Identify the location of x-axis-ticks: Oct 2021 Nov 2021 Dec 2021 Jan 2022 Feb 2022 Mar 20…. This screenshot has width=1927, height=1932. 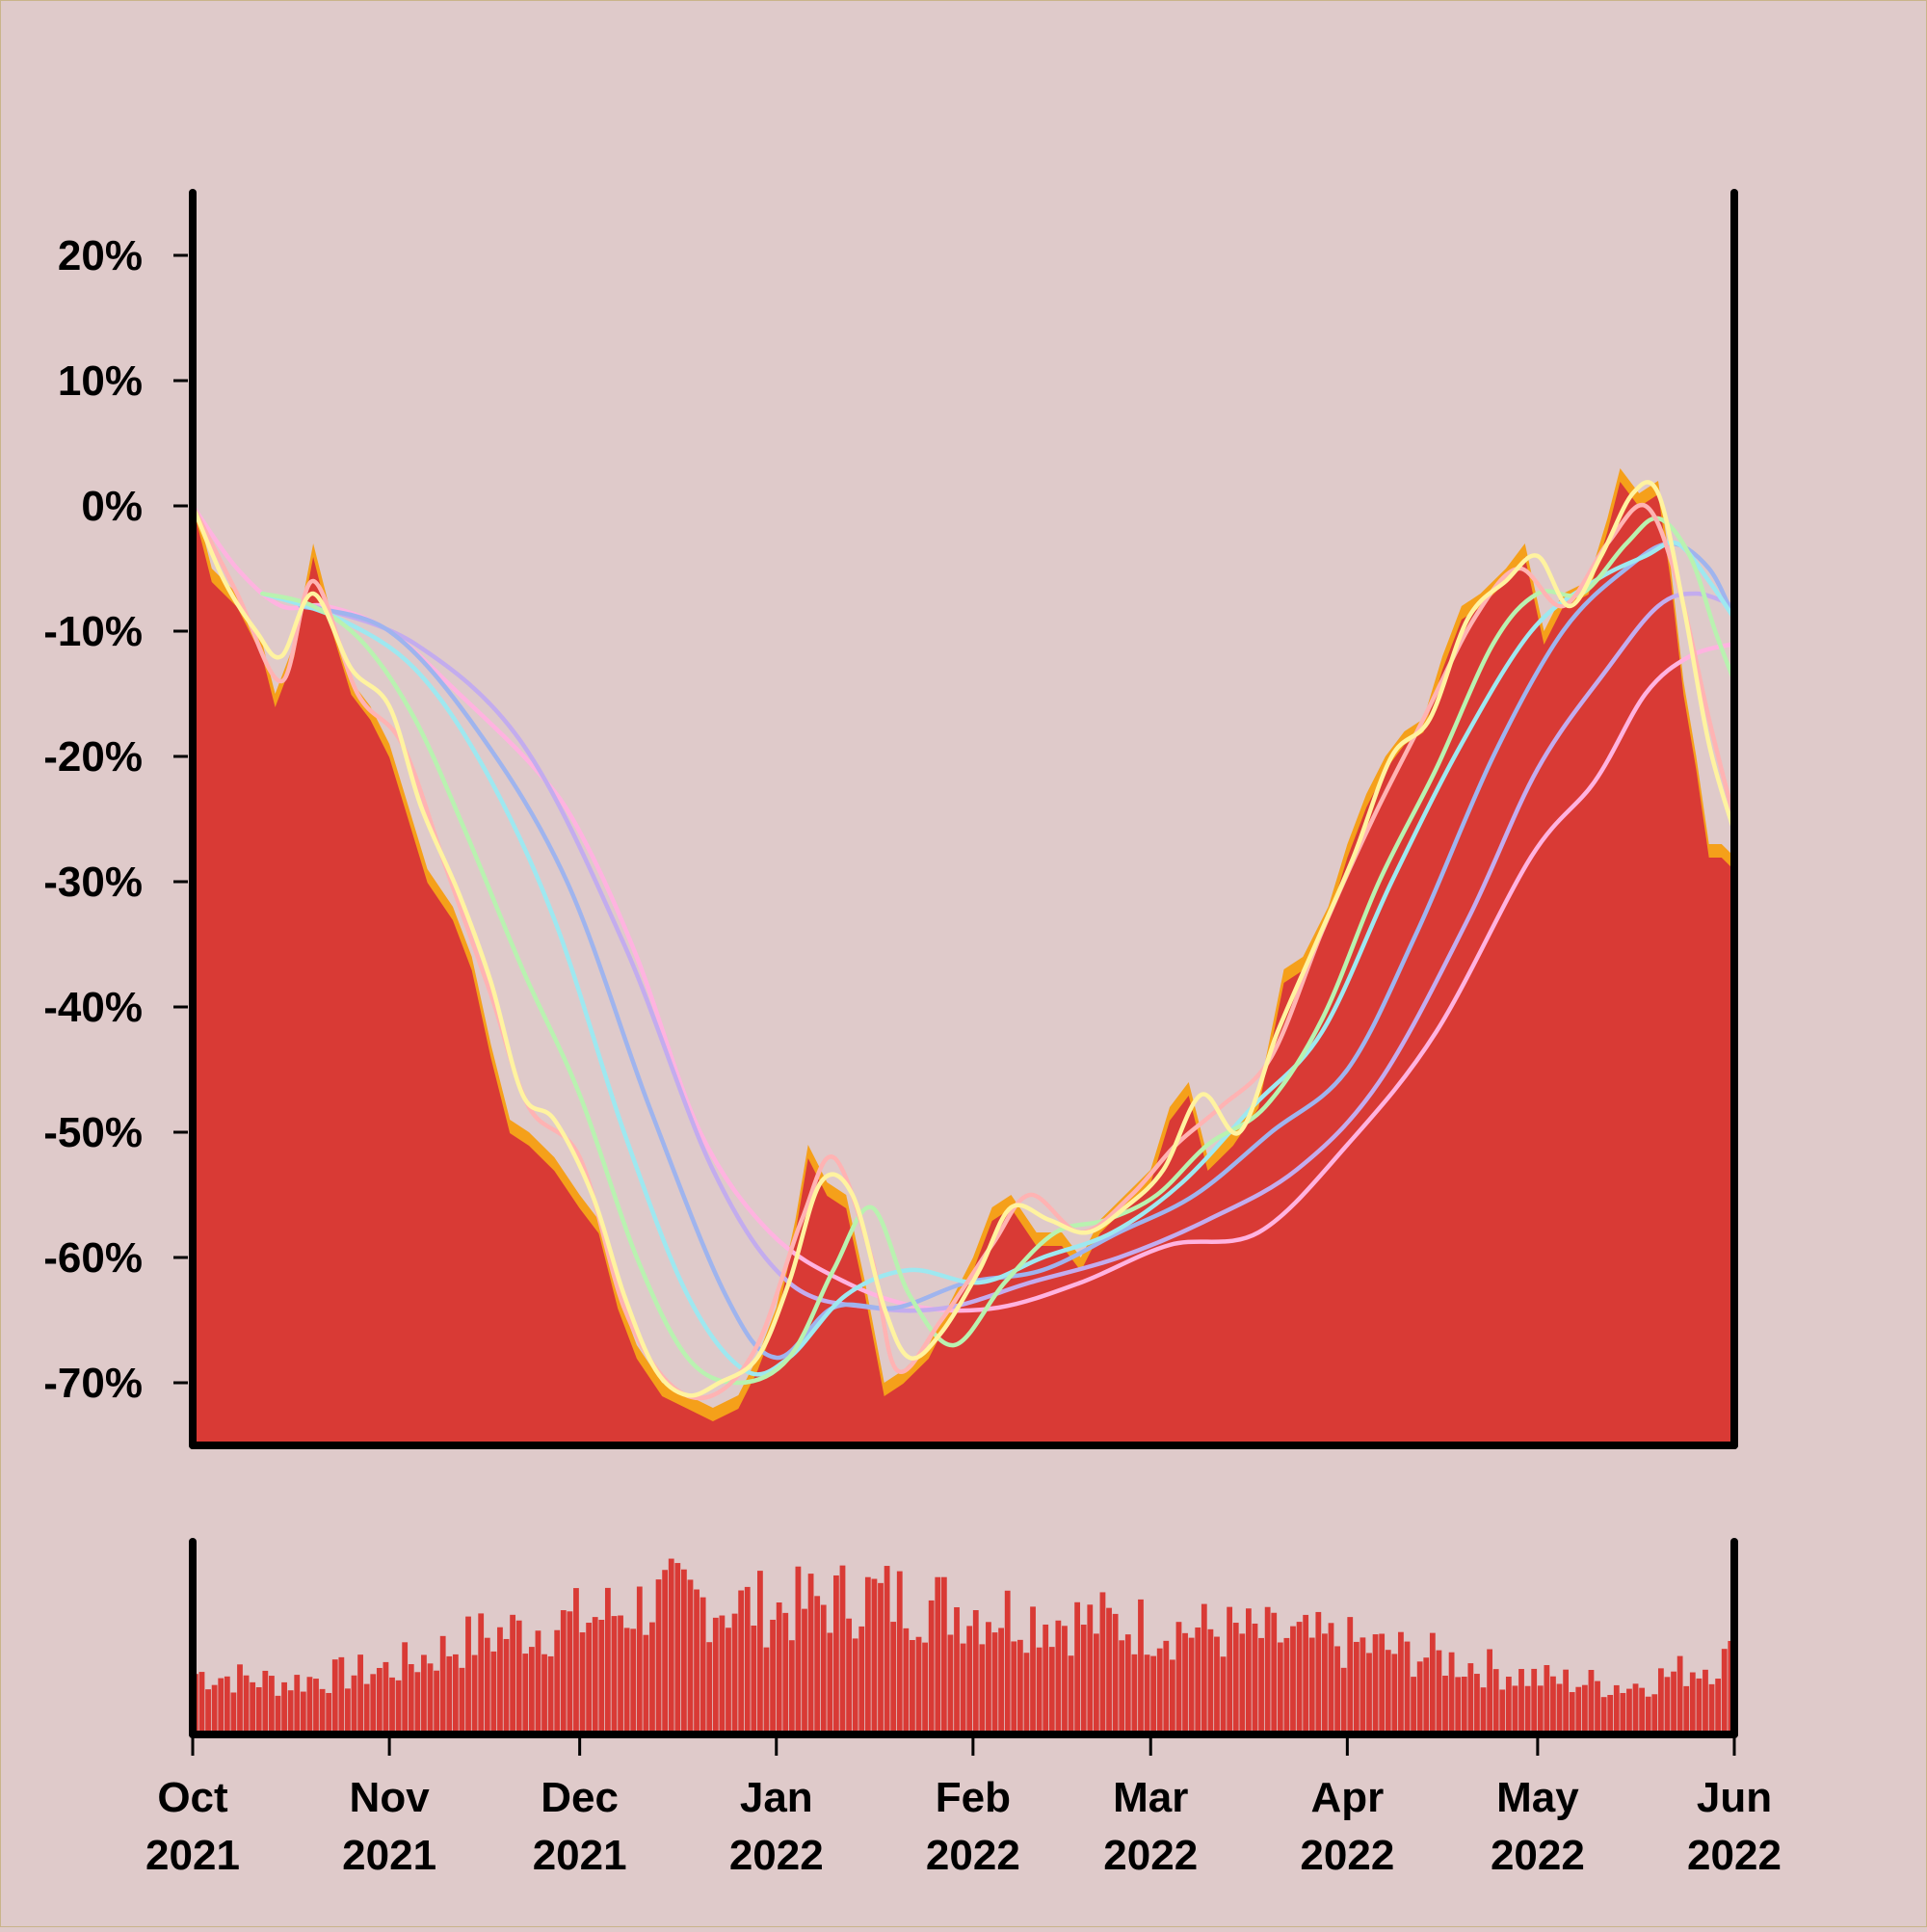
(963, 1808).